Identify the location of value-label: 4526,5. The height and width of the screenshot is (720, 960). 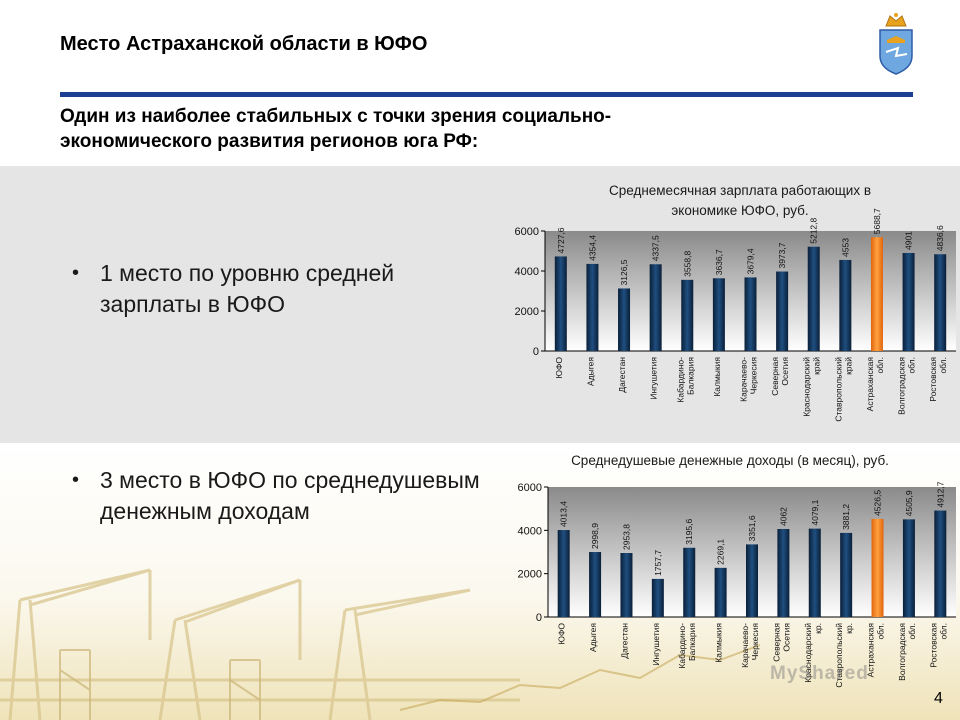
(878, 503).